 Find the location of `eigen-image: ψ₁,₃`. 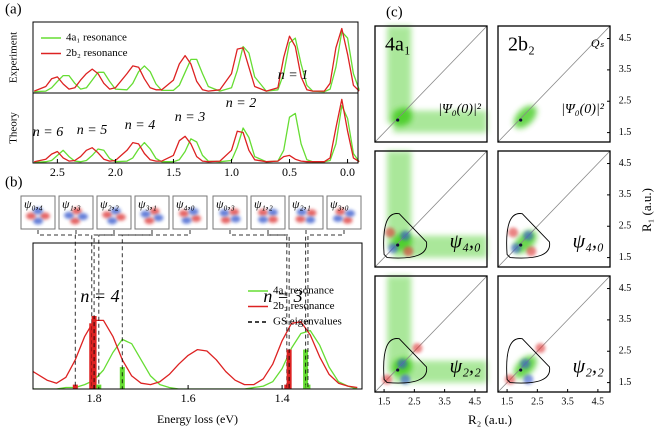

eigen-image: ψ₁,₃ is located at coordinates (76, 212).